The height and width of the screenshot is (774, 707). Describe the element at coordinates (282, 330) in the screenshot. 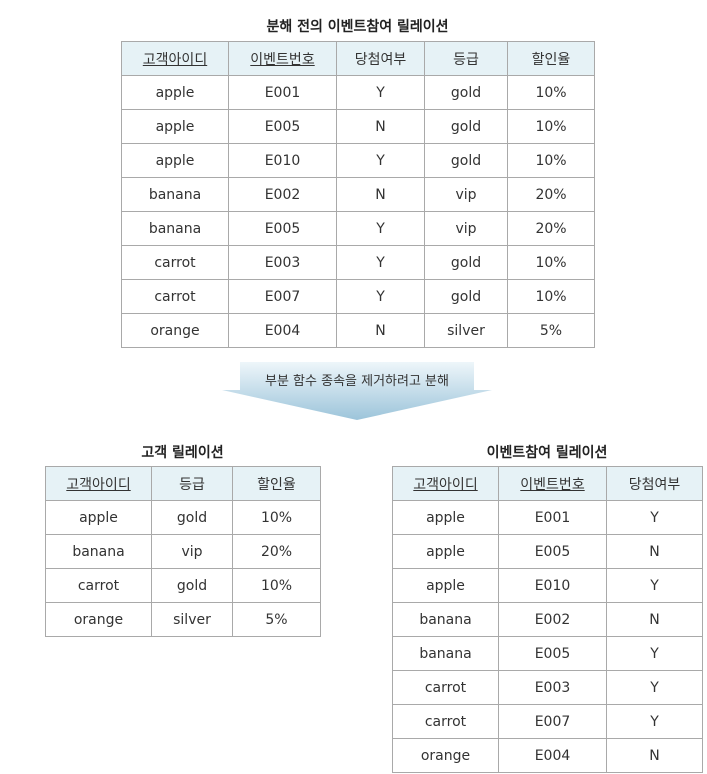

I see `table-cell: E004` at that location.